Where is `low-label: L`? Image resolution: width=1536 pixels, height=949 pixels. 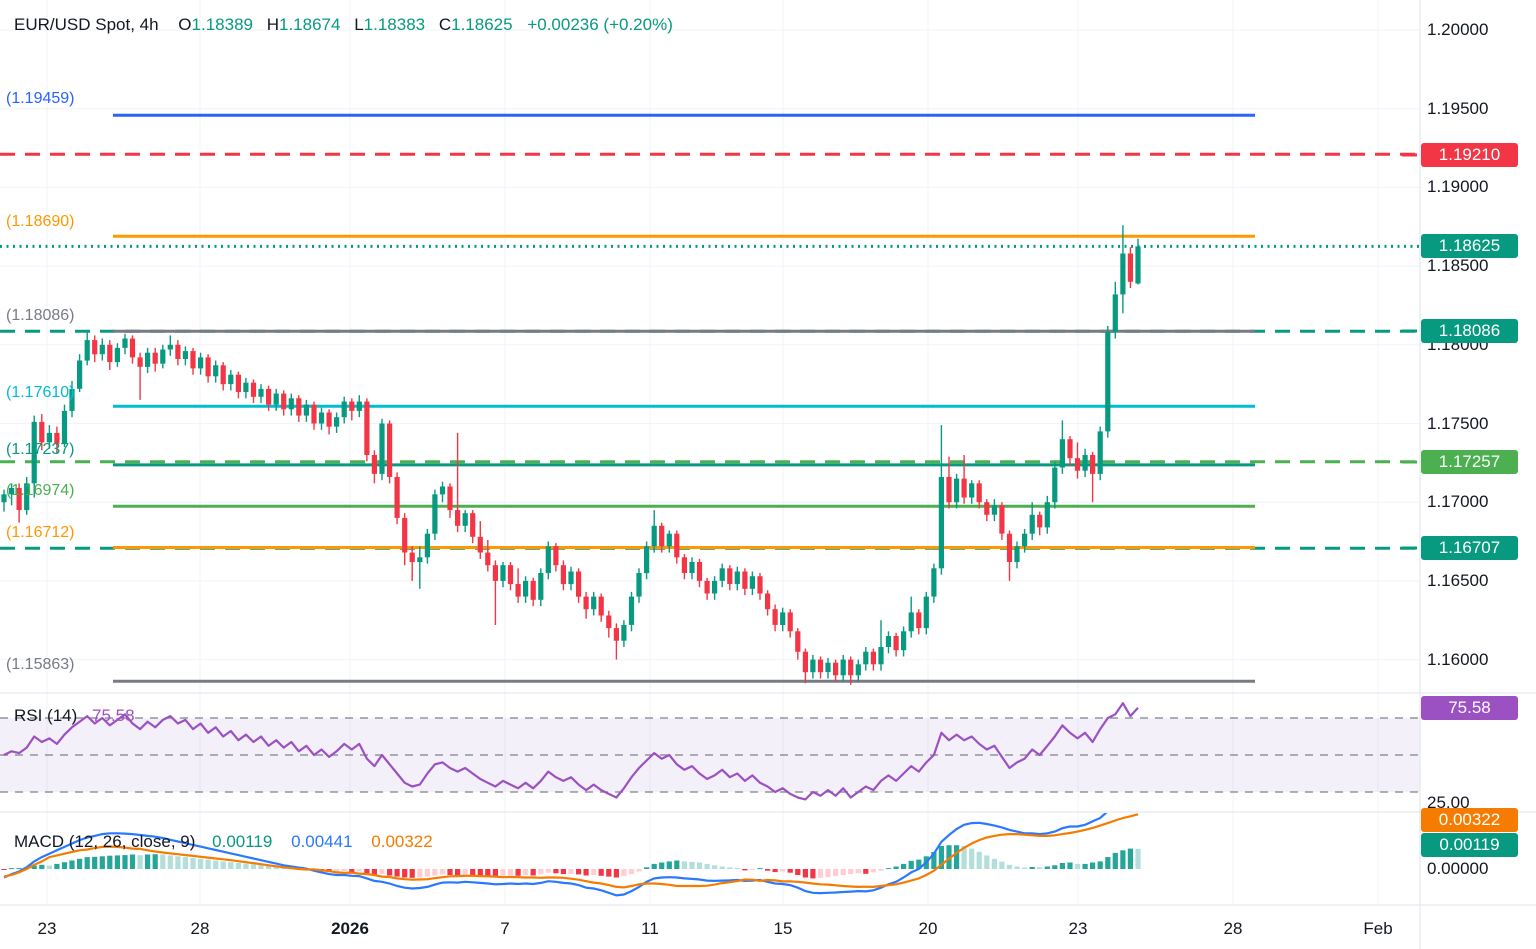
low-label: L is located at coordinates (359, 24).